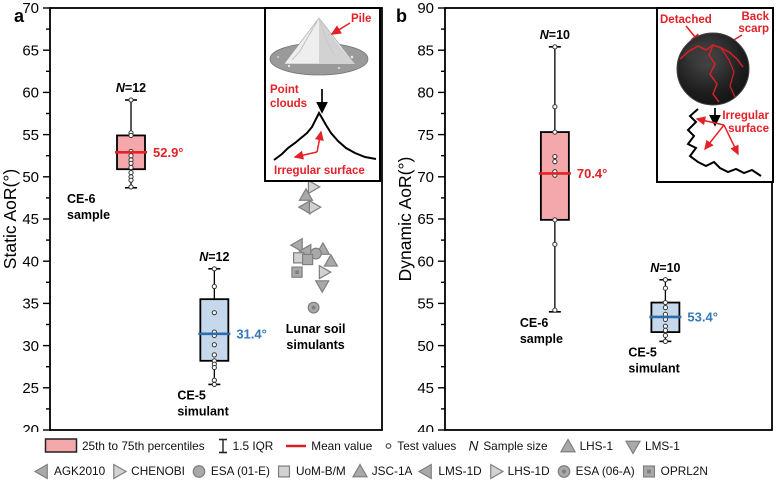 The image size is (777, 488). Describe the element at coordinates (148, 471) in the screenshot. I see `legend-item-chenobi: CHENOBI` at that location.